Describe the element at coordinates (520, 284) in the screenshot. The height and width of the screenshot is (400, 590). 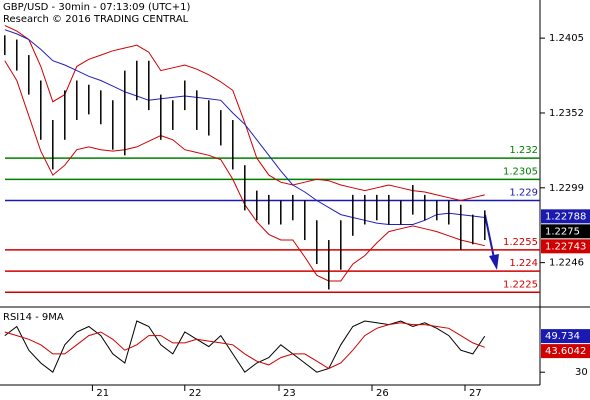
I see `level-label: 1.2225` at that location.